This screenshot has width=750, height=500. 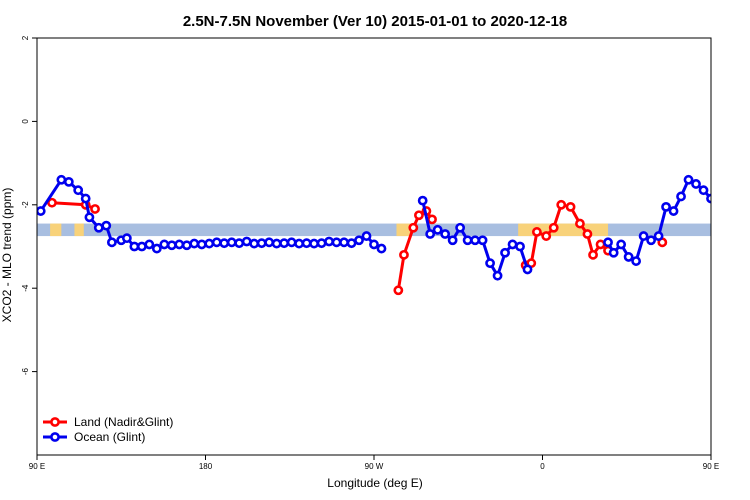 What do you see at coordinates (374, 466) in the screenshot?
I see `x-tick-label: 90 W` at bounding box center [374, 466].